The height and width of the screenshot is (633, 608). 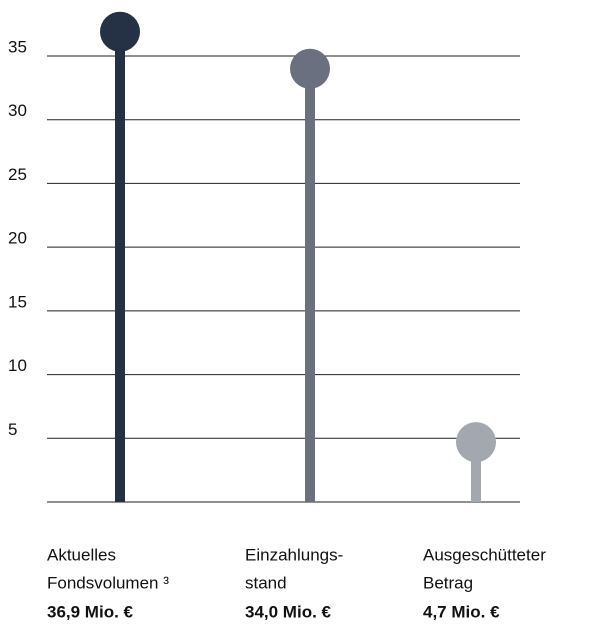 What do you see at coordinates (108, 582) in the screenshot?
I see `category-label: Fondsvolumen ³` at bounding box center [108, 582].